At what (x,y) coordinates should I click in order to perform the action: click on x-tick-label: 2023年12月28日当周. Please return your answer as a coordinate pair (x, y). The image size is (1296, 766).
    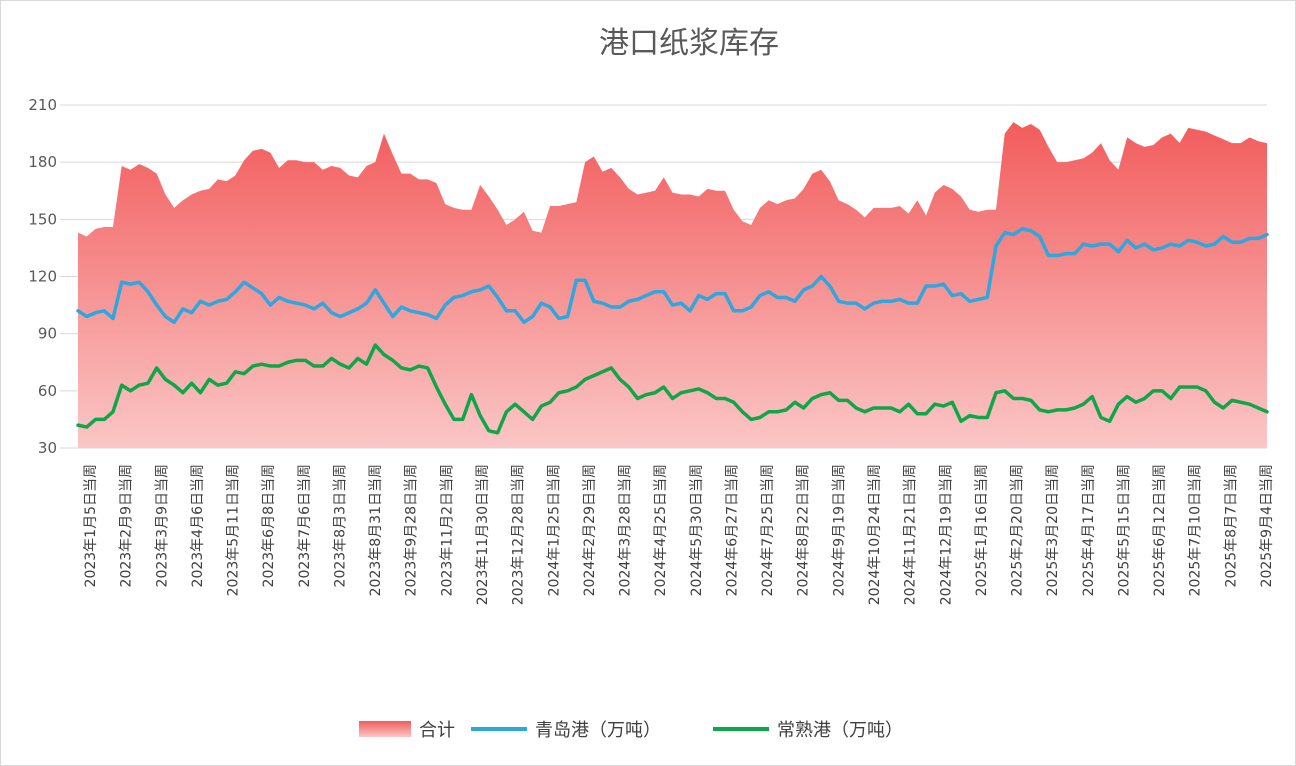
    Looking at the image, I should click on (519, 534).